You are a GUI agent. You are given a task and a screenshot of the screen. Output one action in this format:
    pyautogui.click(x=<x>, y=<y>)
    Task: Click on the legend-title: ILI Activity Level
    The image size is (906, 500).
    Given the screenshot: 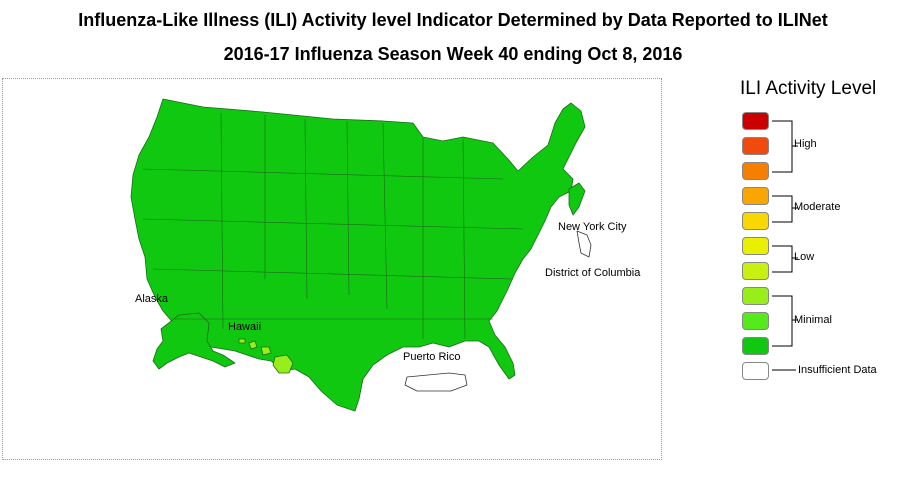 What is the action you would take?
    pyautogui.click(x=808, y=88)
    